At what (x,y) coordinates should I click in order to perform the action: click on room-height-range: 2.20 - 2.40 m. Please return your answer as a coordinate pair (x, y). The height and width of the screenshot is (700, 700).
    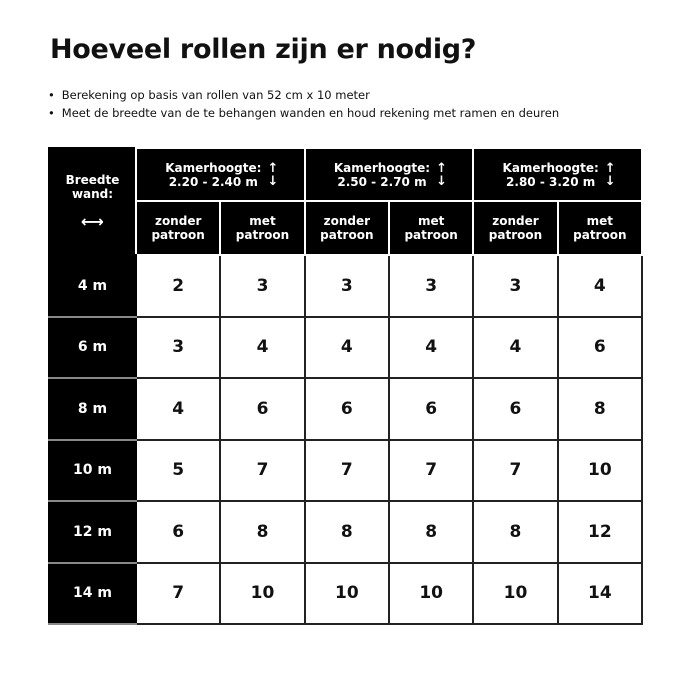
    Looking at the image, I should click on (213, 181).